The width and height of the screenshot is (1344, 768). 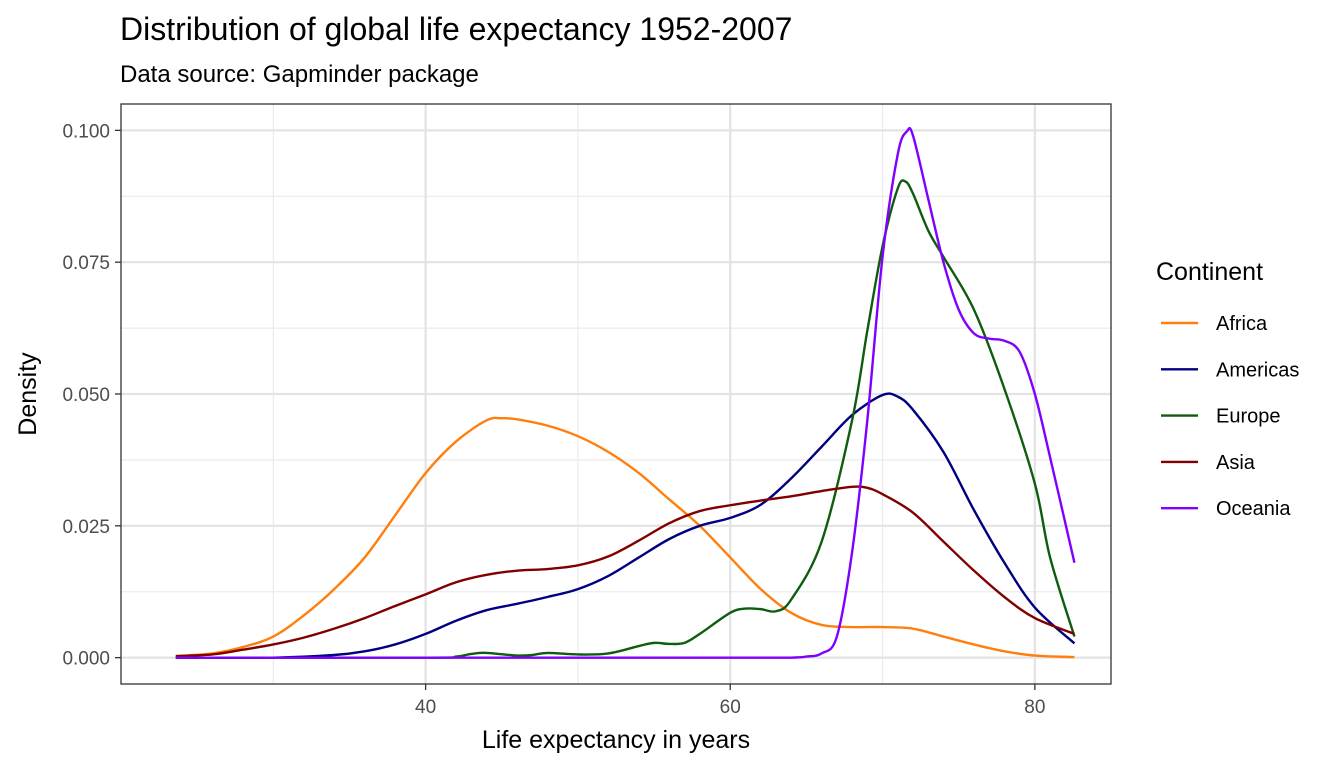 What do you see at coordinates (86, 395) in the screenshot?
I see `y-tick-label: 0.050` at bounding box center [86, 395].